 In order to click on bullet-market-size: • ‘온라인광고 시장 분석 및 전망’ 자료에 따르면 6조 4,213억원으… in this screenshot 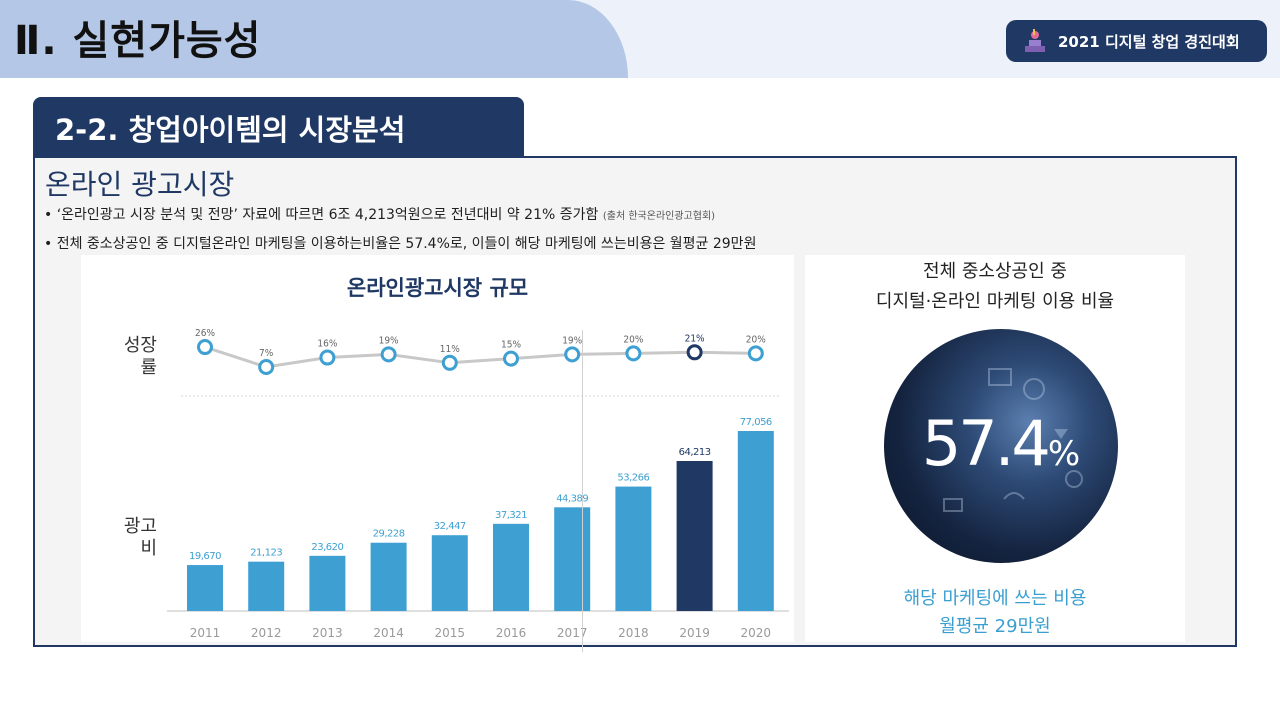, I will do `click(379, 214)`.